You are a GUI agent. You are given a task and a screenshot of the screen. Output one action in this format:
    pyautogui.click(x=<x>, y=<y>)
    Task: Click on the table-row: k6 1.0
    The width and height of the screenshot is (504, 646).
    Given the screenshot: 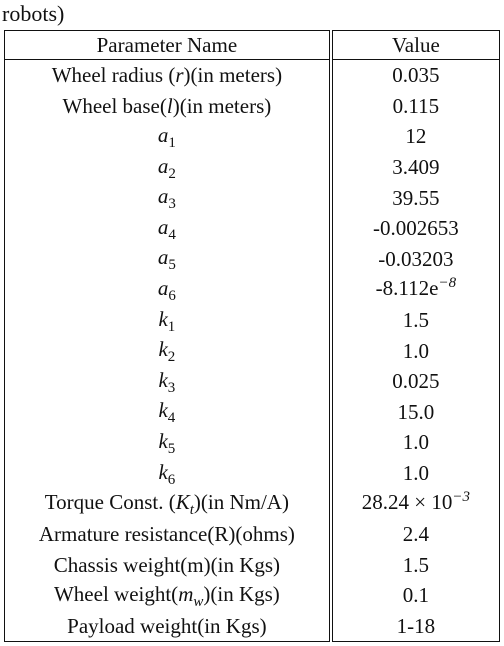 What is the action you would take?
    pyautogui.click(x=252, y=473)
    